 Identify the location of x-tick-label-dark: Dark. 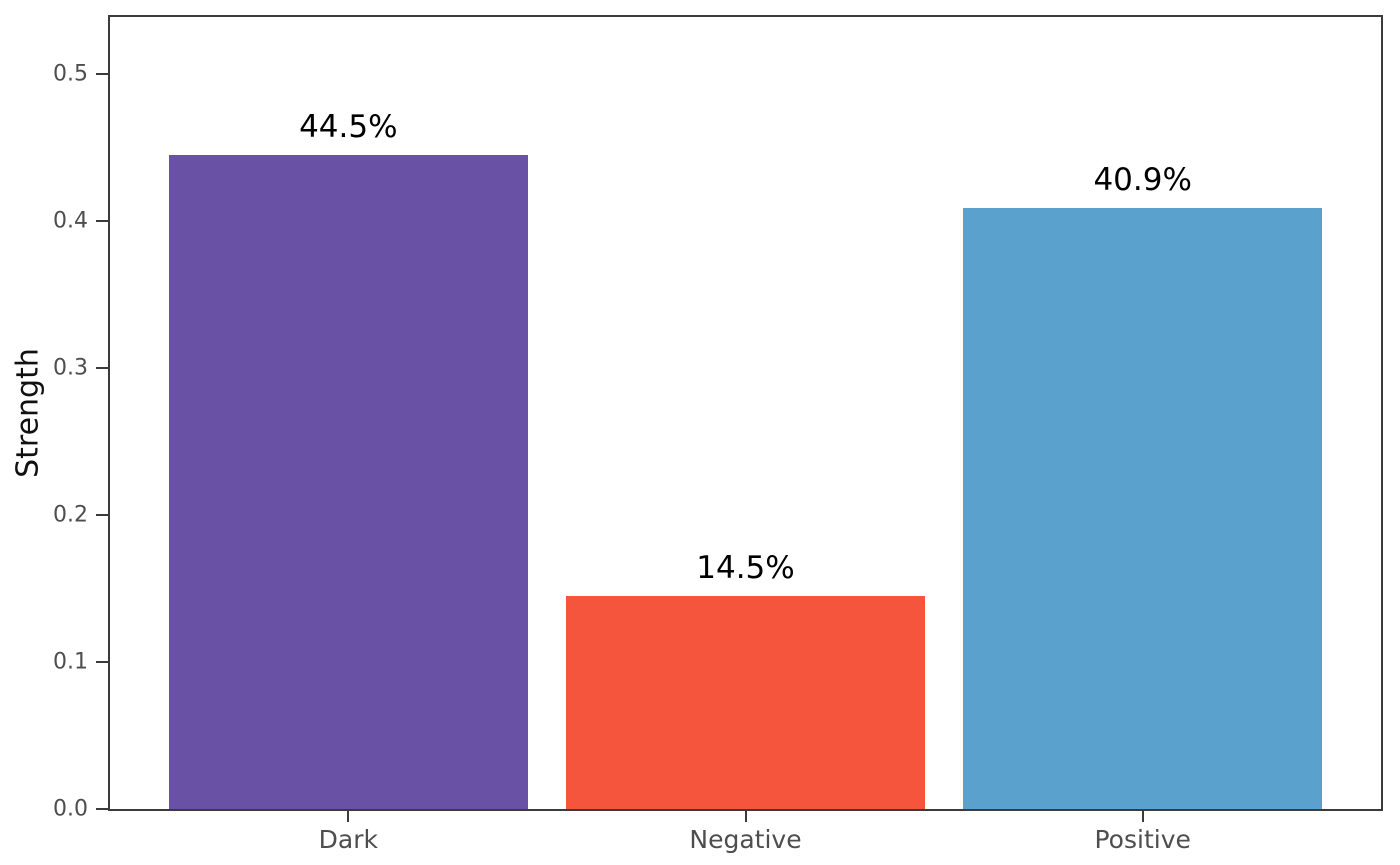
(348, 839).